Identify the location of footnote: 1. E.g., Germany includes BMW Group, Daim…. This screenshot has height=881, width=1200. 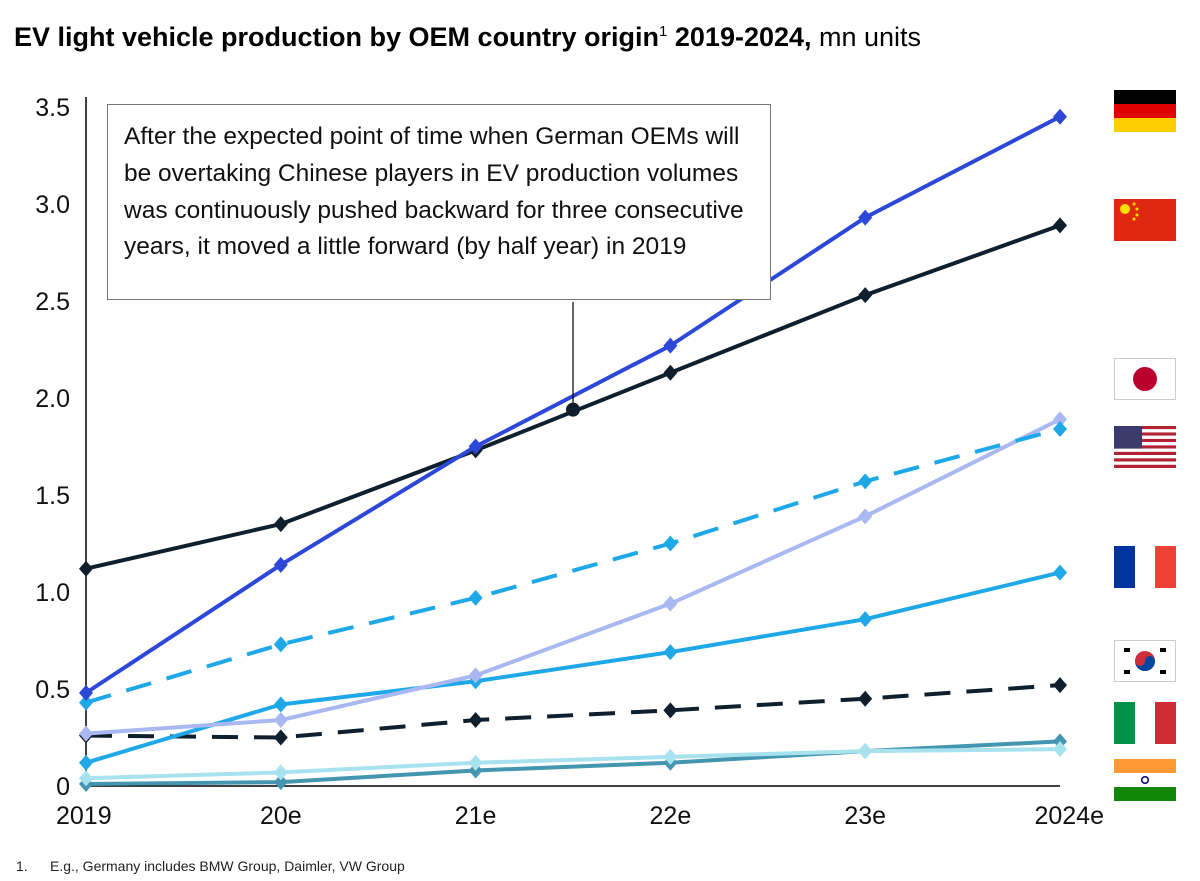
(210, 866).